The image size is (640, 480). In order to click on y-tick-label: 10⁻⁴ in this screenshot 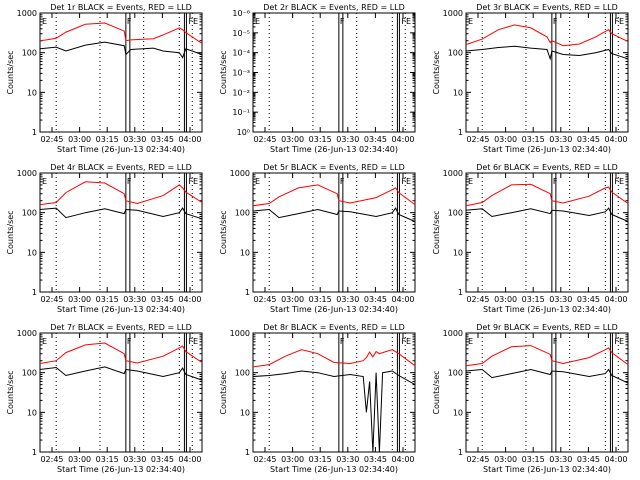, I will do `click(241, 53)`.